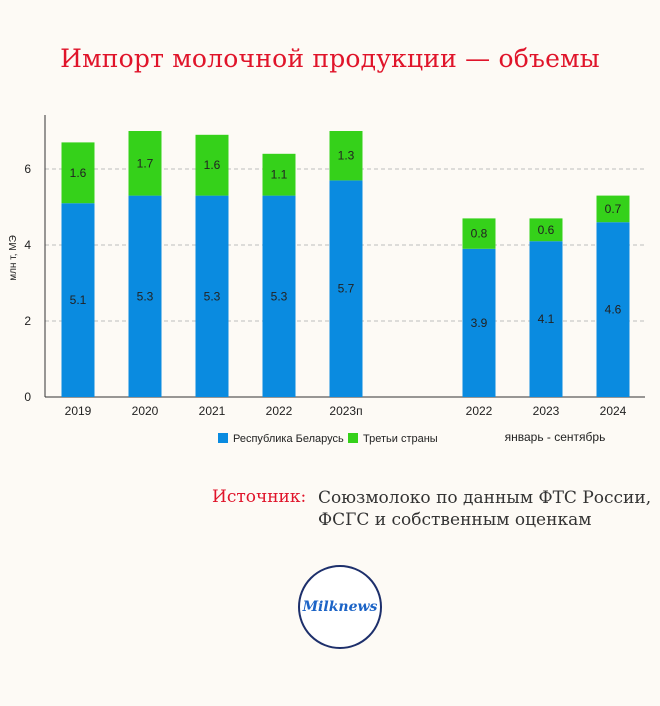  What do you see at coordinates (223, 438) in the screenshot?
I see `legend-swatch-belarus` at bounding box center [223, 438].